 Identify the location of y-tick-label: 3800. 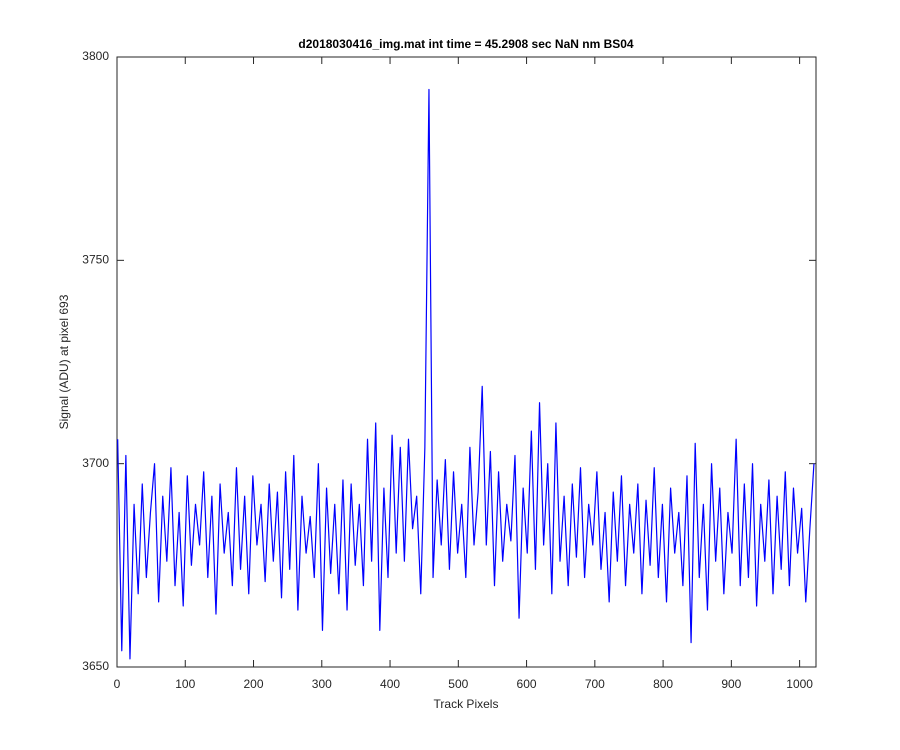
(95, 56).